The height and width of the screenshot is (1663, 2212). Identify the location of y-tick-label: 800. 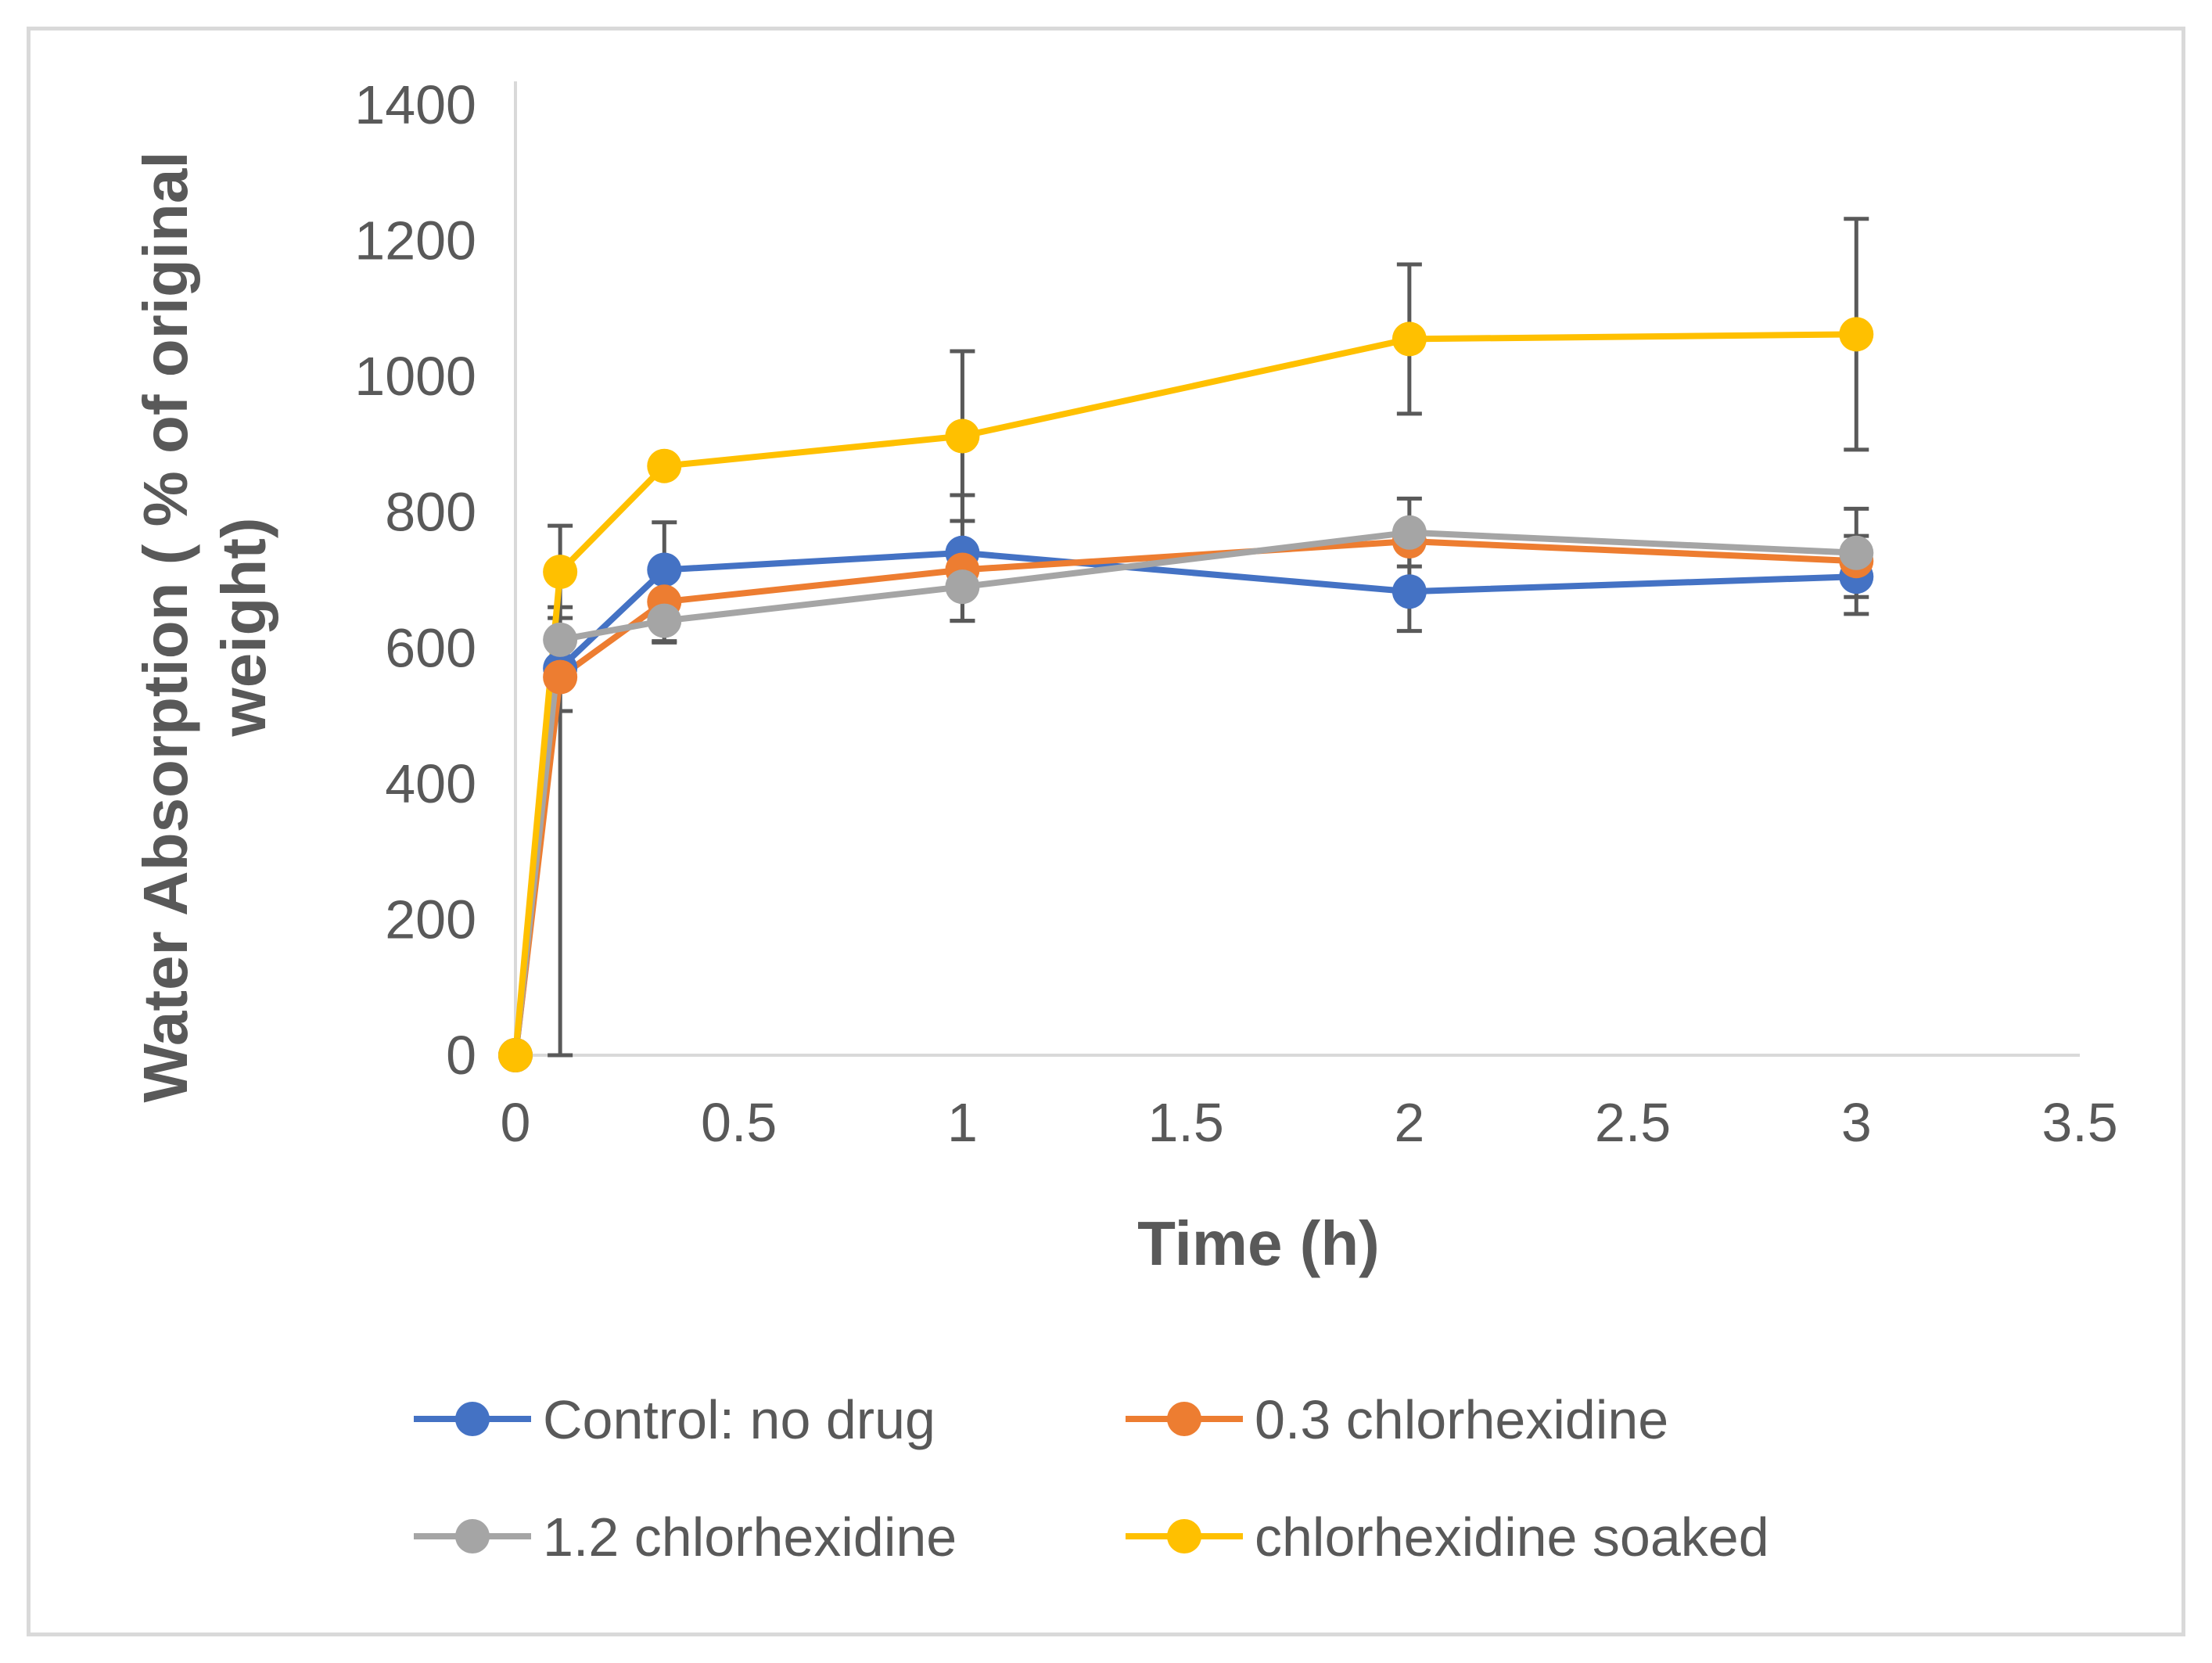
(430, 512).